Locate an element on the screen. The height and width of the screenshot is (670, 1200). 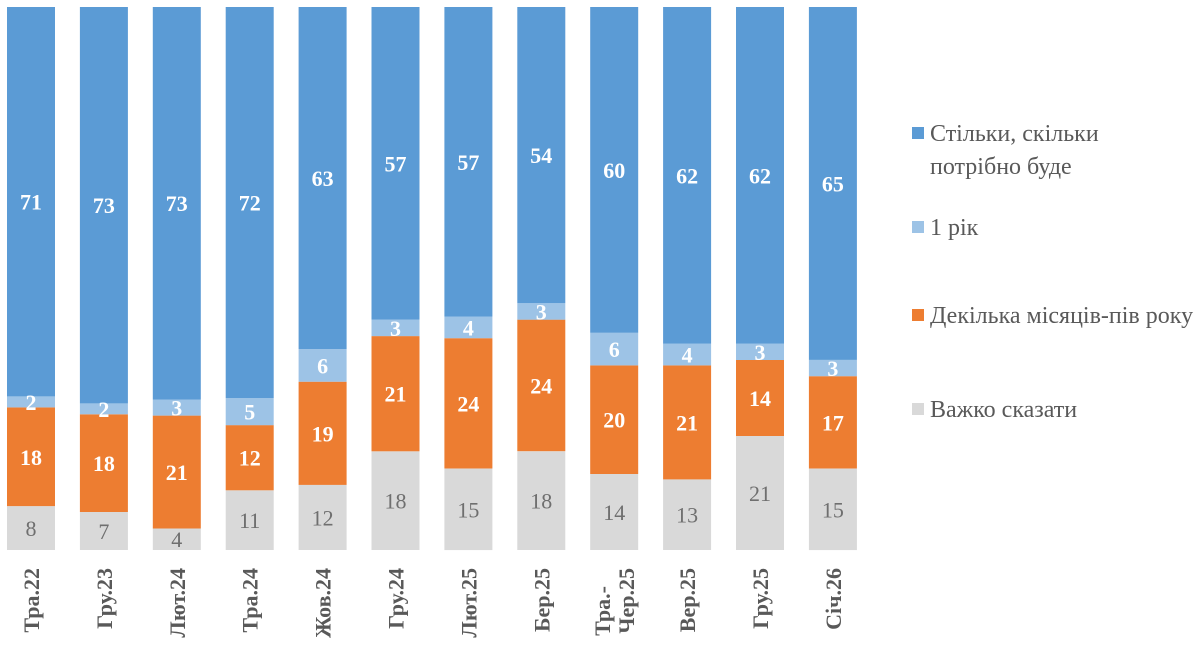
x-tick-label: Жов.24 is located at coordinates (323, 603).